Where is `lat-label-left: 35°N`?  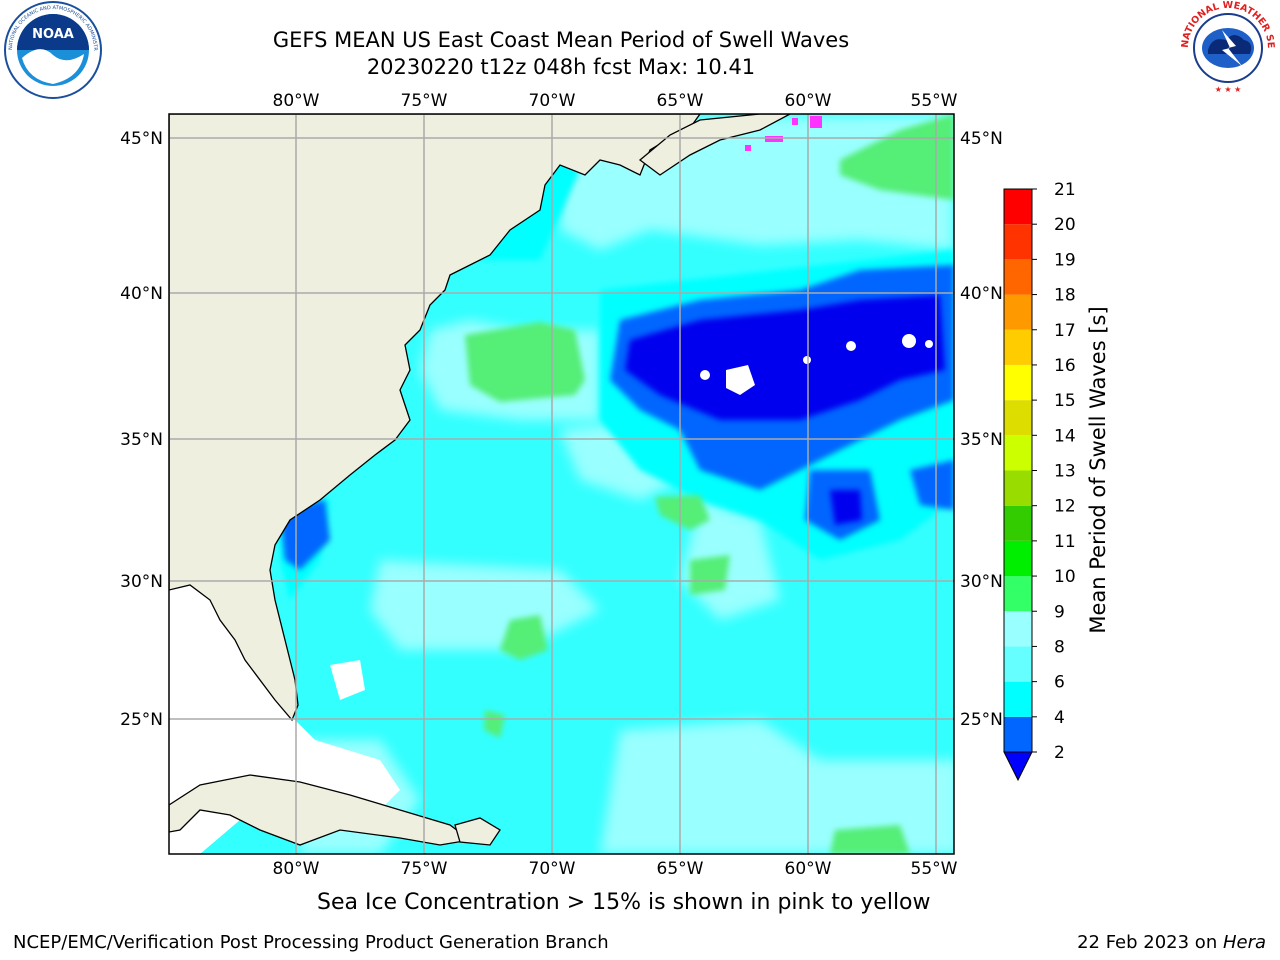 lat-label-left: 35°N is located at coordinates (141, 440).